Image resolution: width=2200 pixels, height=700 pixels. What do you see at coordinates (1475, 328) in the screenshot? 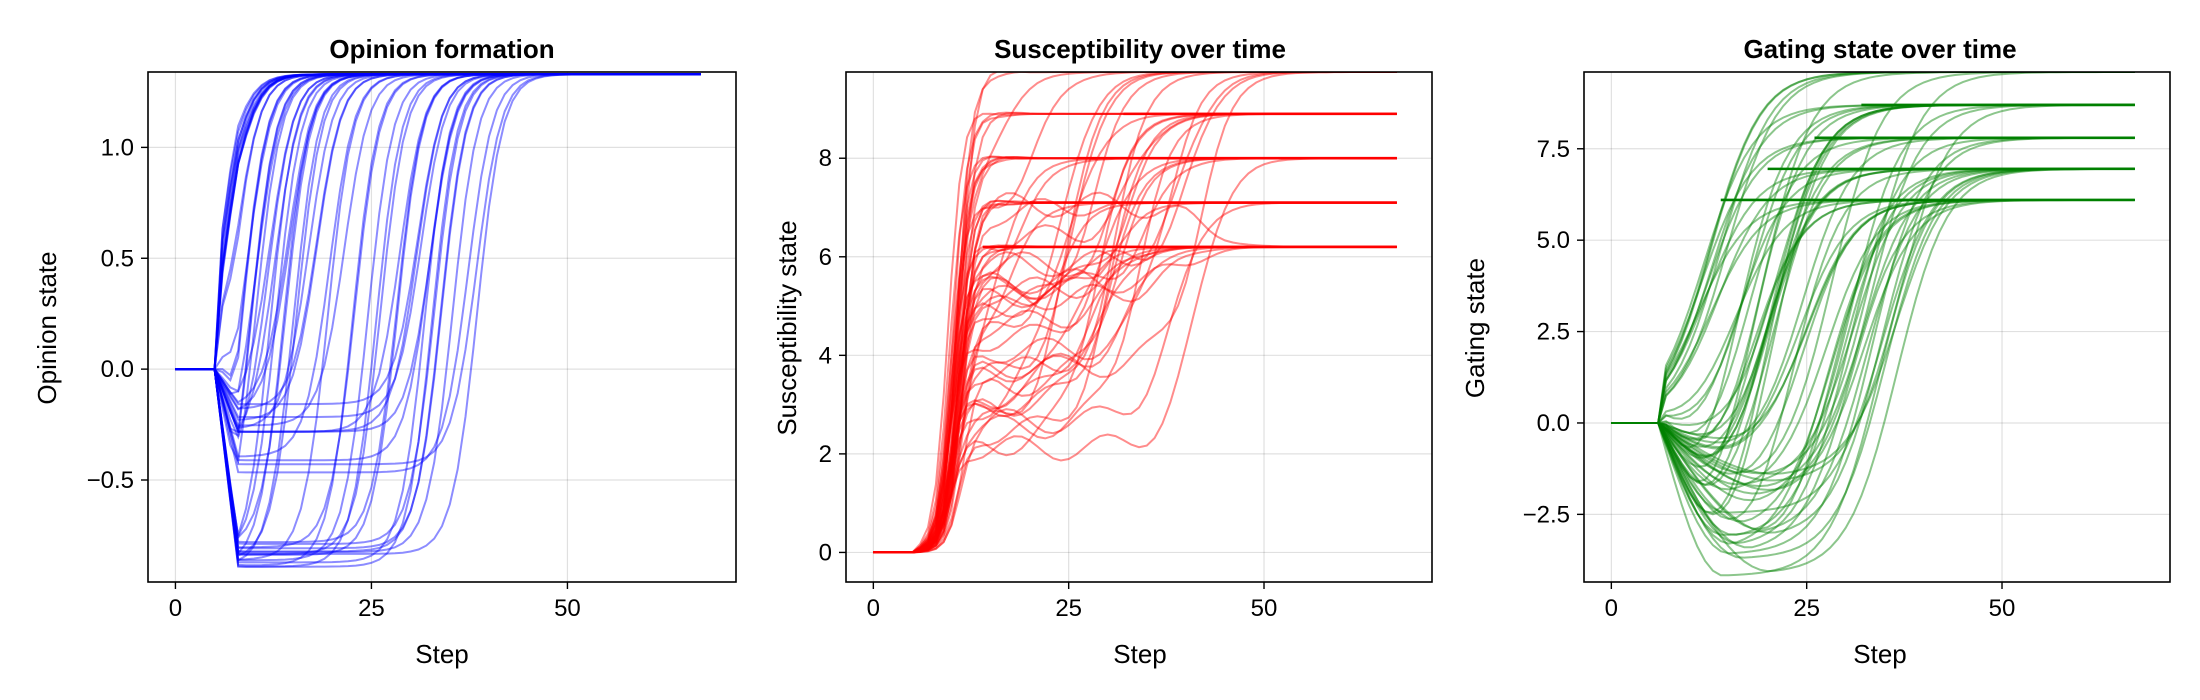
I see `y-axis-label: Gating state` at bounding box center [1475, 328].